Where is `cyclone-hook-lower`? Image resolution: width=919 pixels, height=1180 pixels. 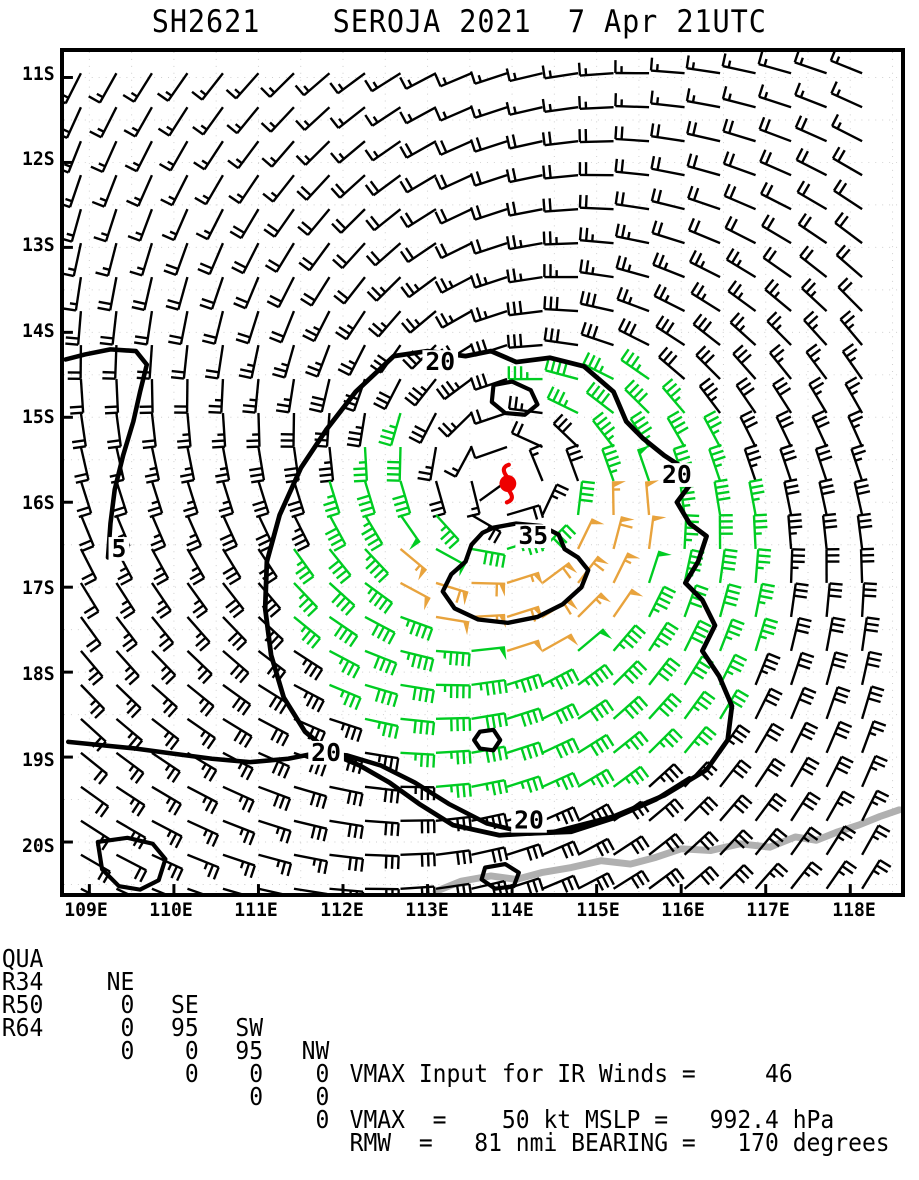
cyclone-hook-lower is located at coordinates (509, 496).